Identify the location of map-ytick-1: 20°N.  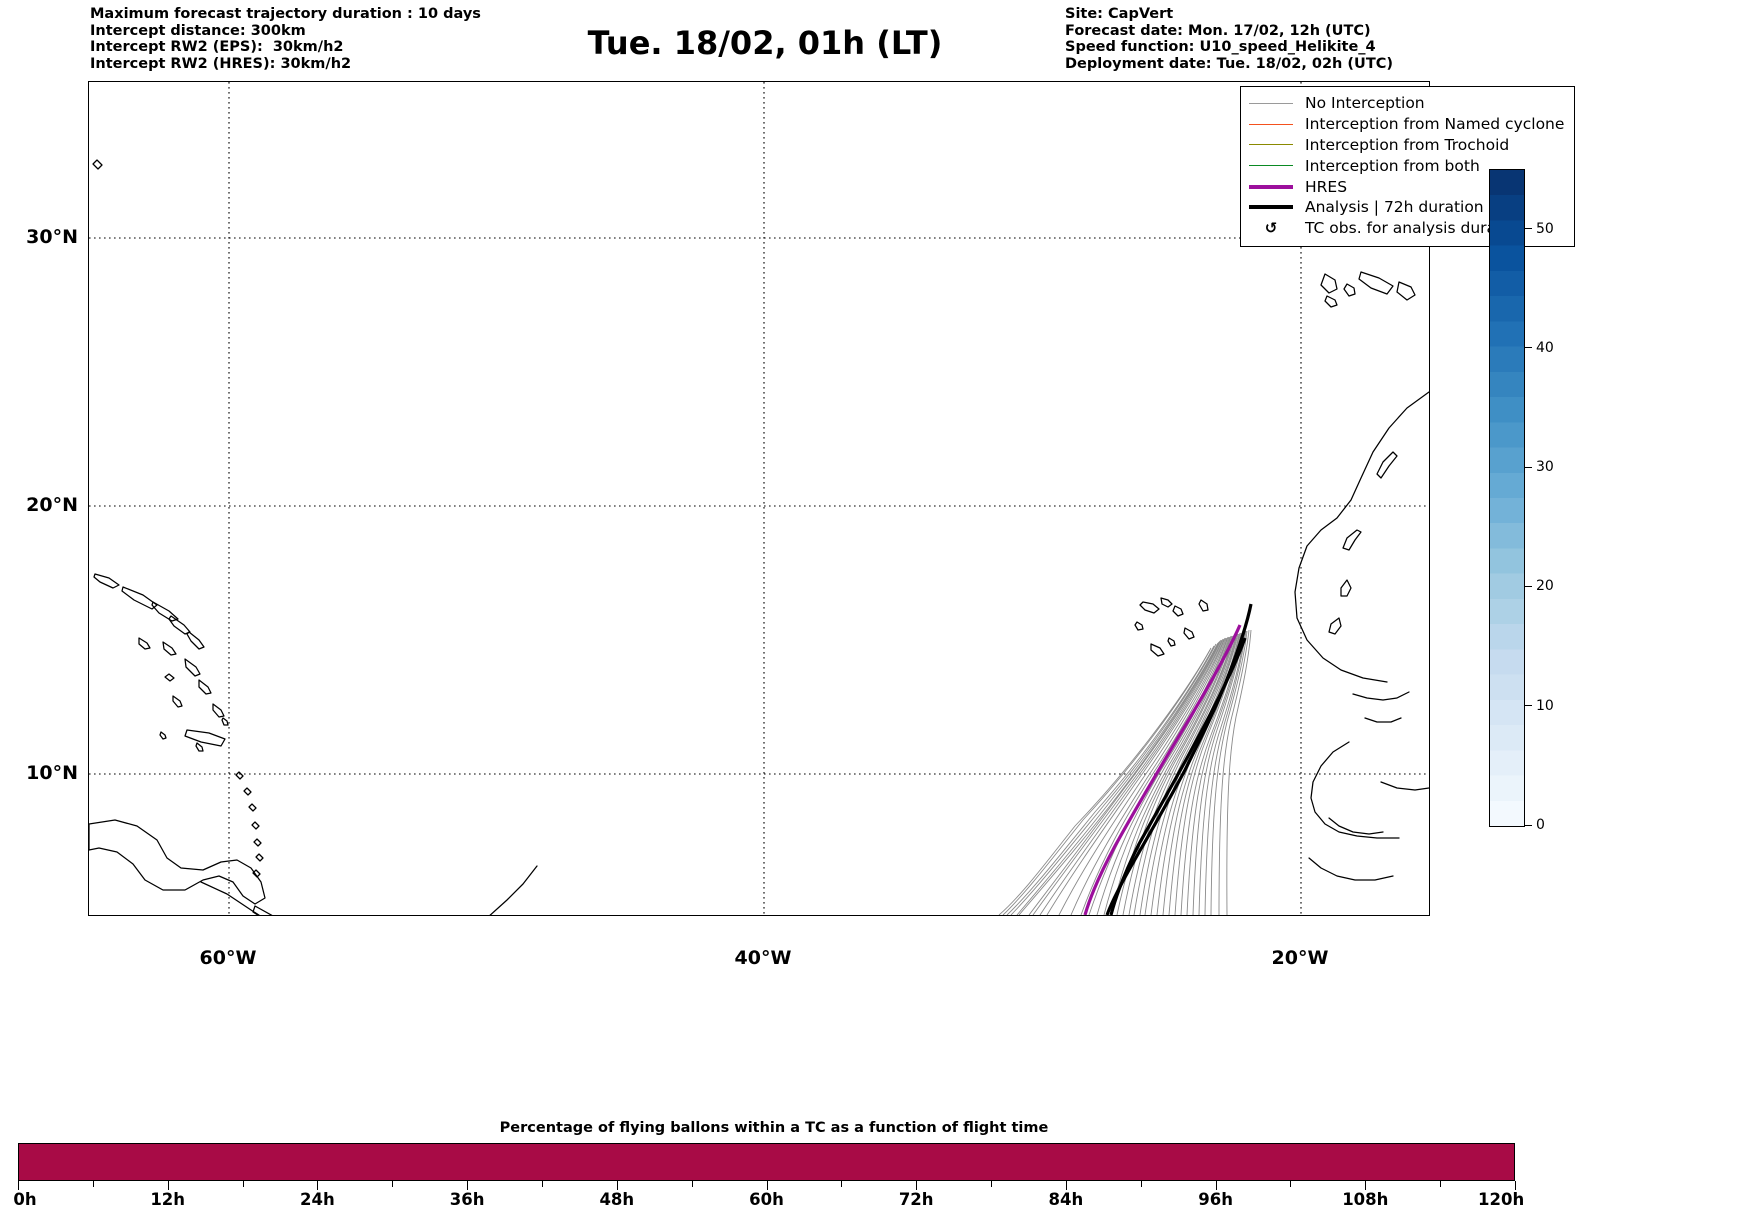
(52, 505).